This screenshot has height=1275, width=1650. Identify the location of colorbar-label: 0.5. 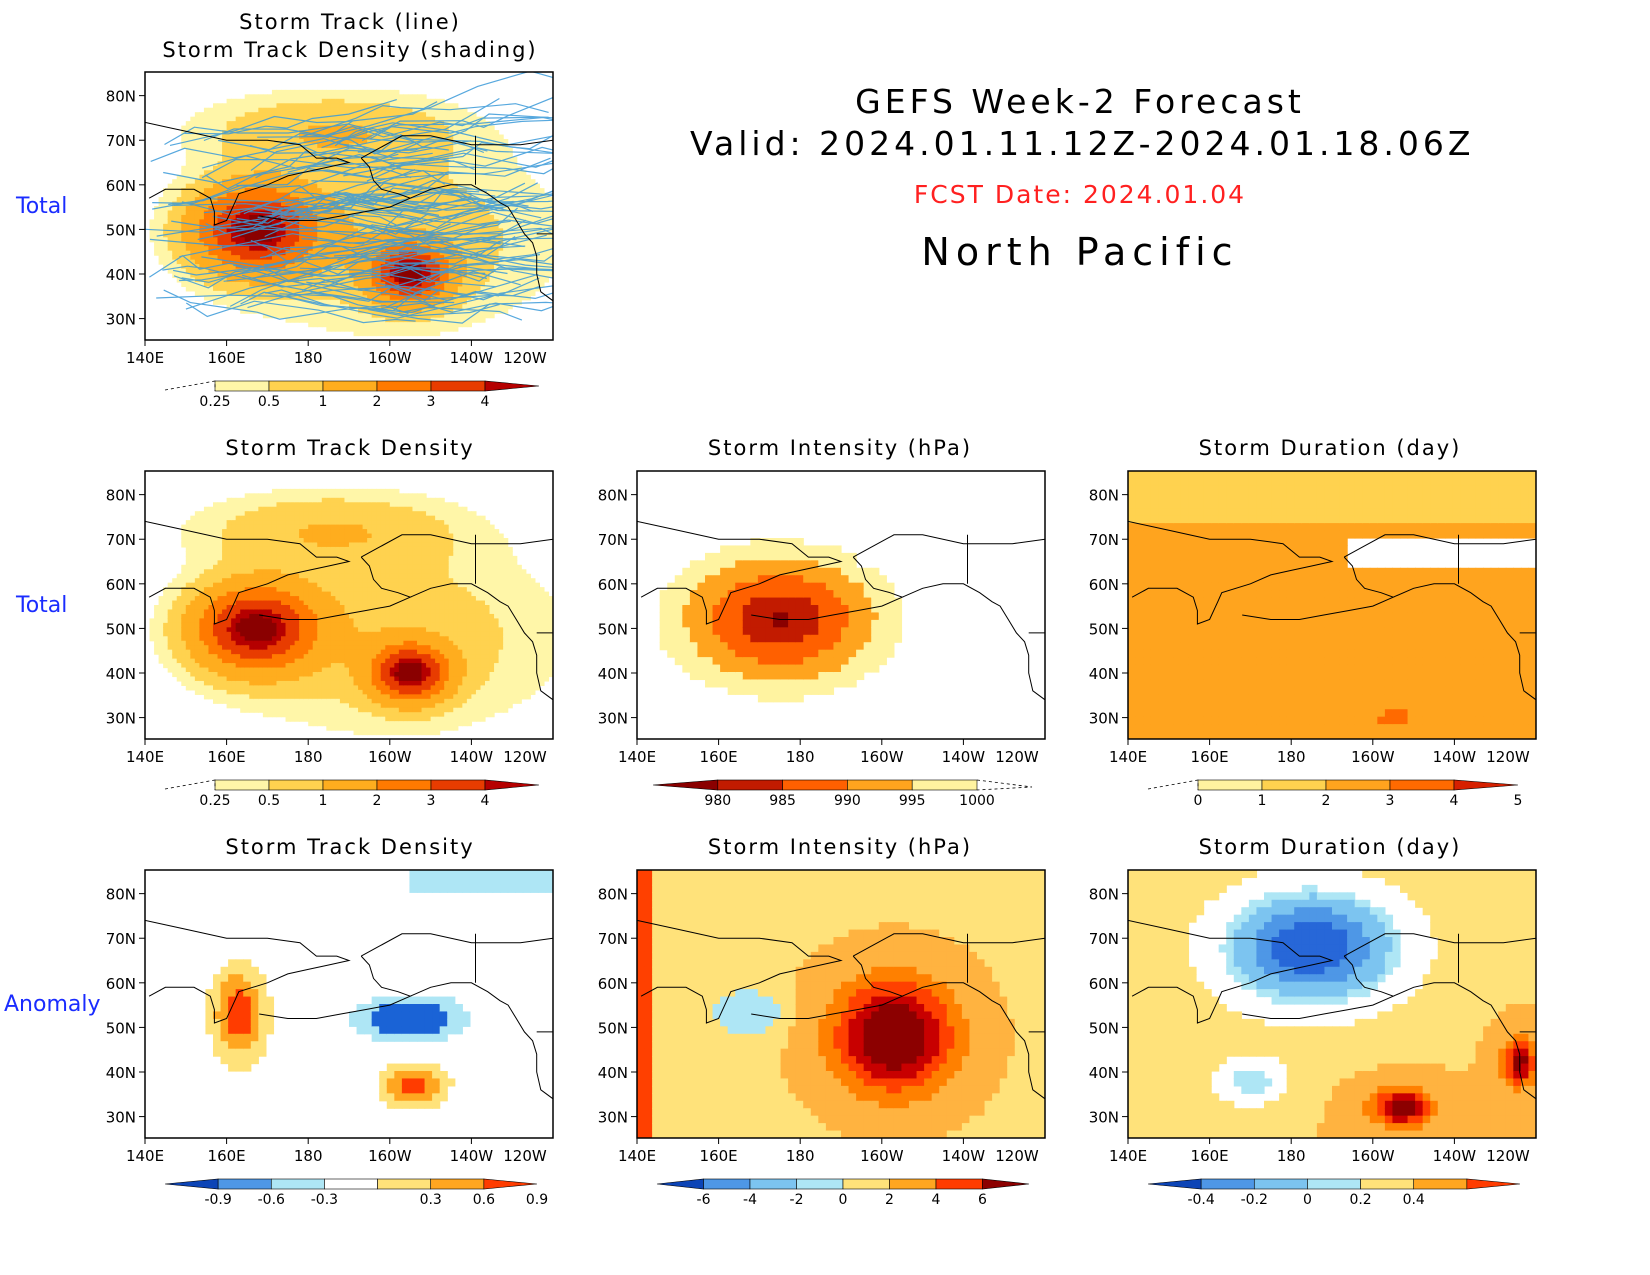
(269, 801).